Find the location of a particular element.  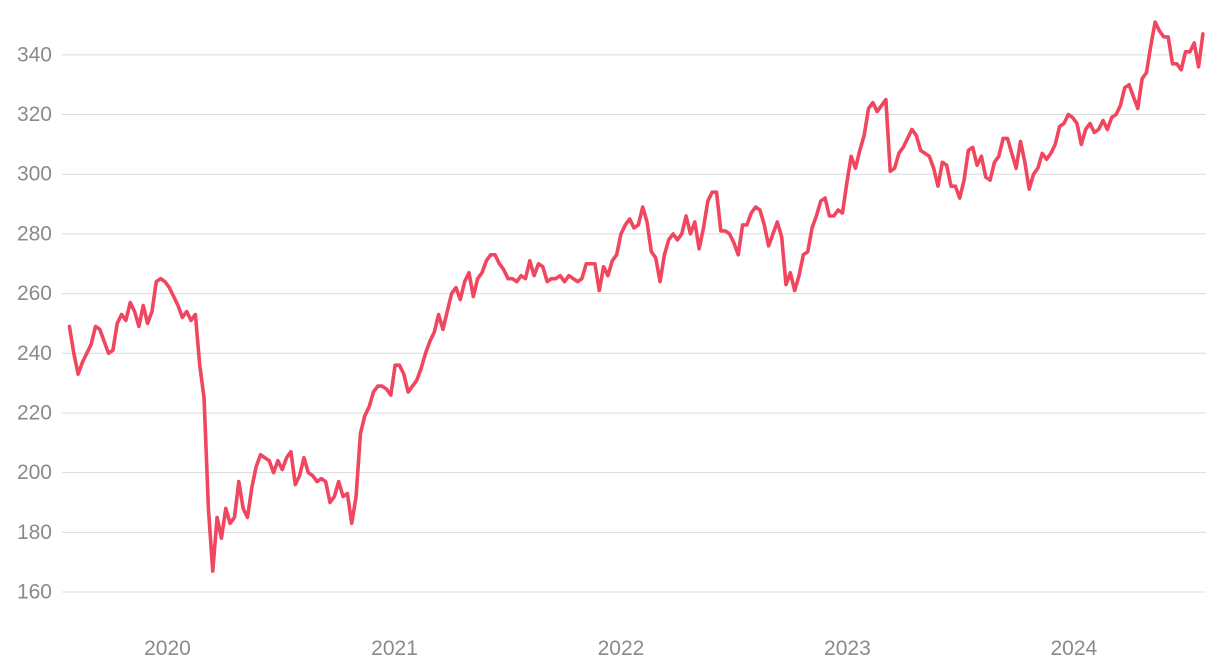

x-tick-label: 2024 is located at coordinates (1073, 648).